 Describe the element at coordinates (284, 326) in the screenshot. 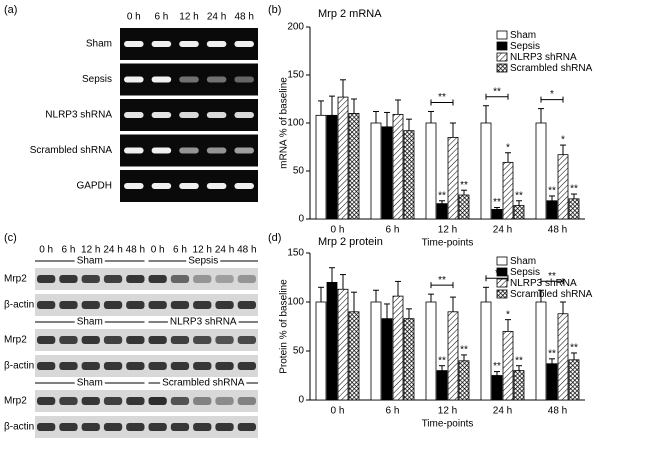

I see `y-axis-label: Protein % of baseline` at that location.